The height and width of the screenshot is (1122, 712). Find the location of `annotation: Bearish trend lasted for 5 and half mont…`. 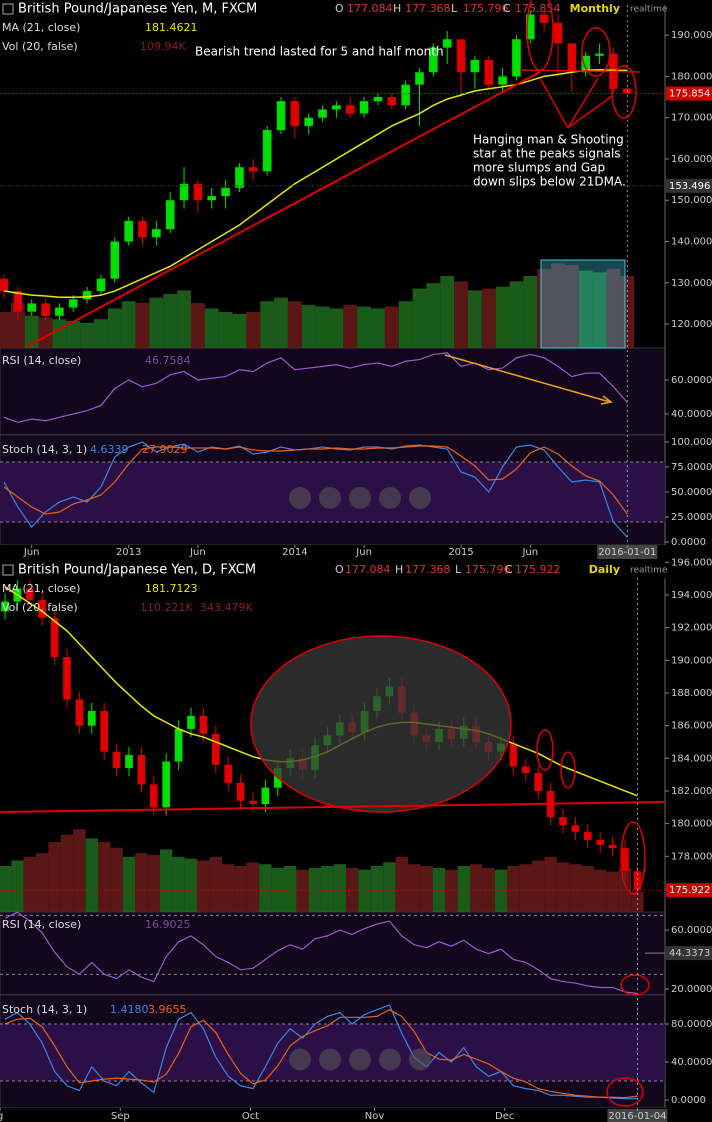

annotation: Bearish trend lasted for 5 and half mont… is located at coordinates (319, 52).